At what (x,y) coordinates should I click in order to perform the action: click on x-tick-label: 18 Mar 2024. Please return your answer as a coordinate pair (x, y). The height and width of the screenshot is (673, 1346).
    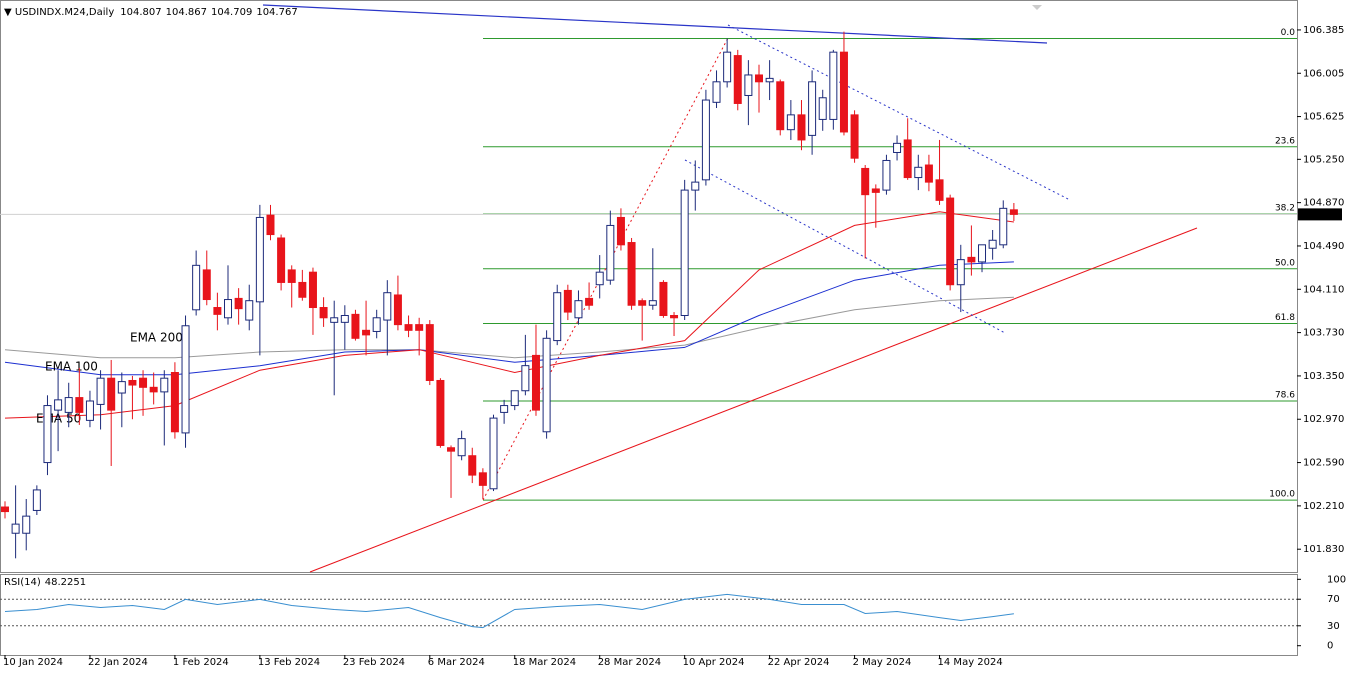
    Looking at the image, I should click on (544, 662).